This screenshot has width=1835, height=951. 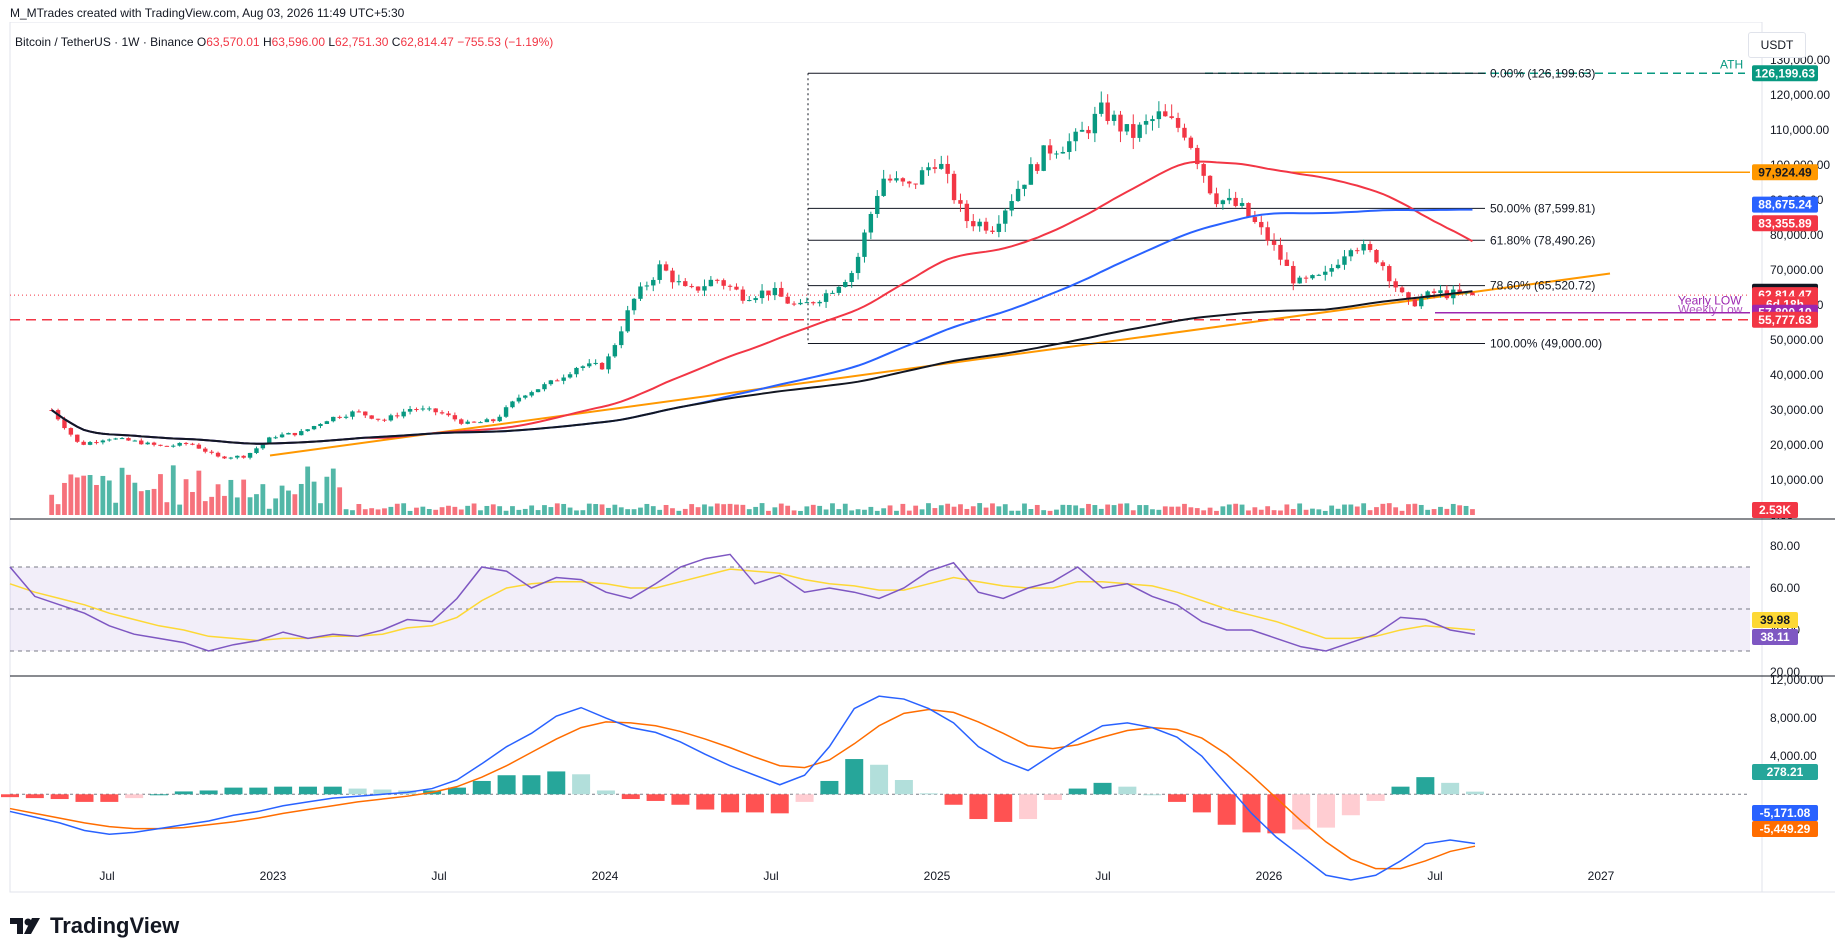 What do you see at coordinates (937, 876) in the screenshot?
I see `time-axis-tick: 2025` at bounding box center [937, 876].